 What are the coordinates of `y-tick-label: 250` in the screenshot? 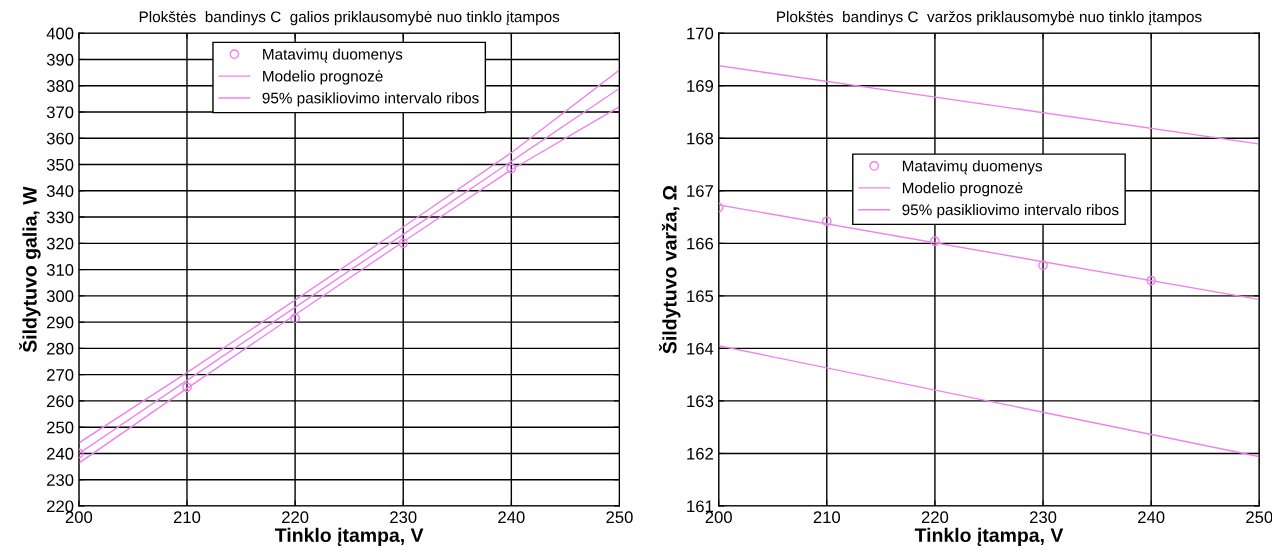 It's located at (60, 427).